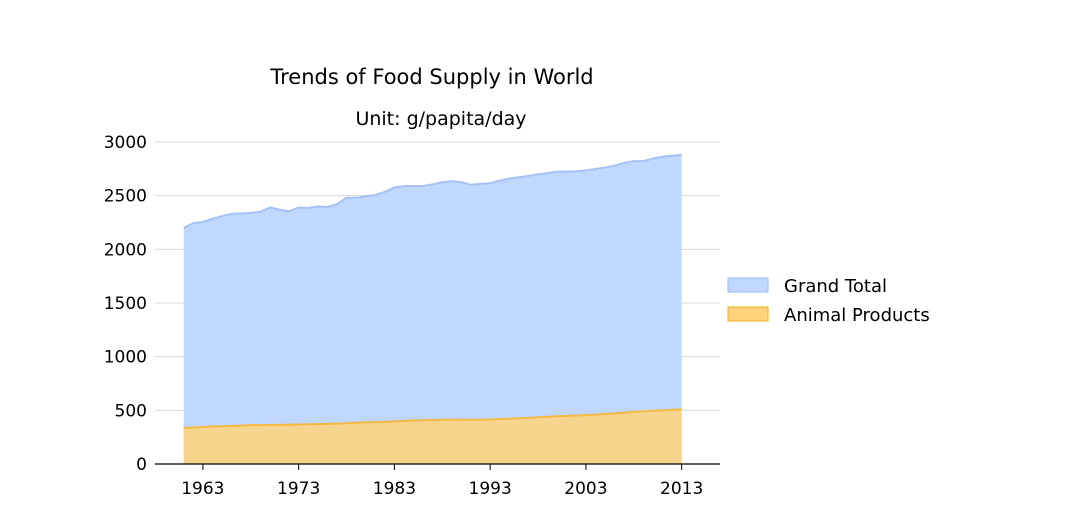 The width and height of the screenshot is (1080, 518). Describe the element at coordinates (141, 465) in the screenshot. I see `y-tick-label: 0` at that location.